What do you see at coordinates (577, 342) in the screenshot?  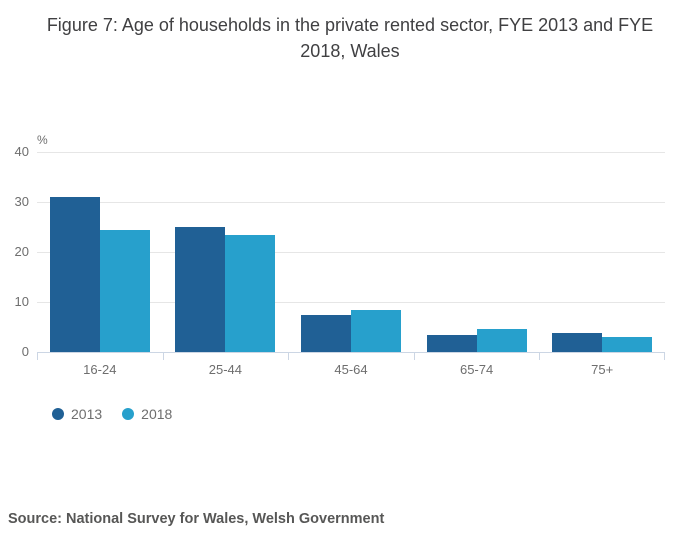 I see `bar-2013-75+` at bounding box center [577, 342].